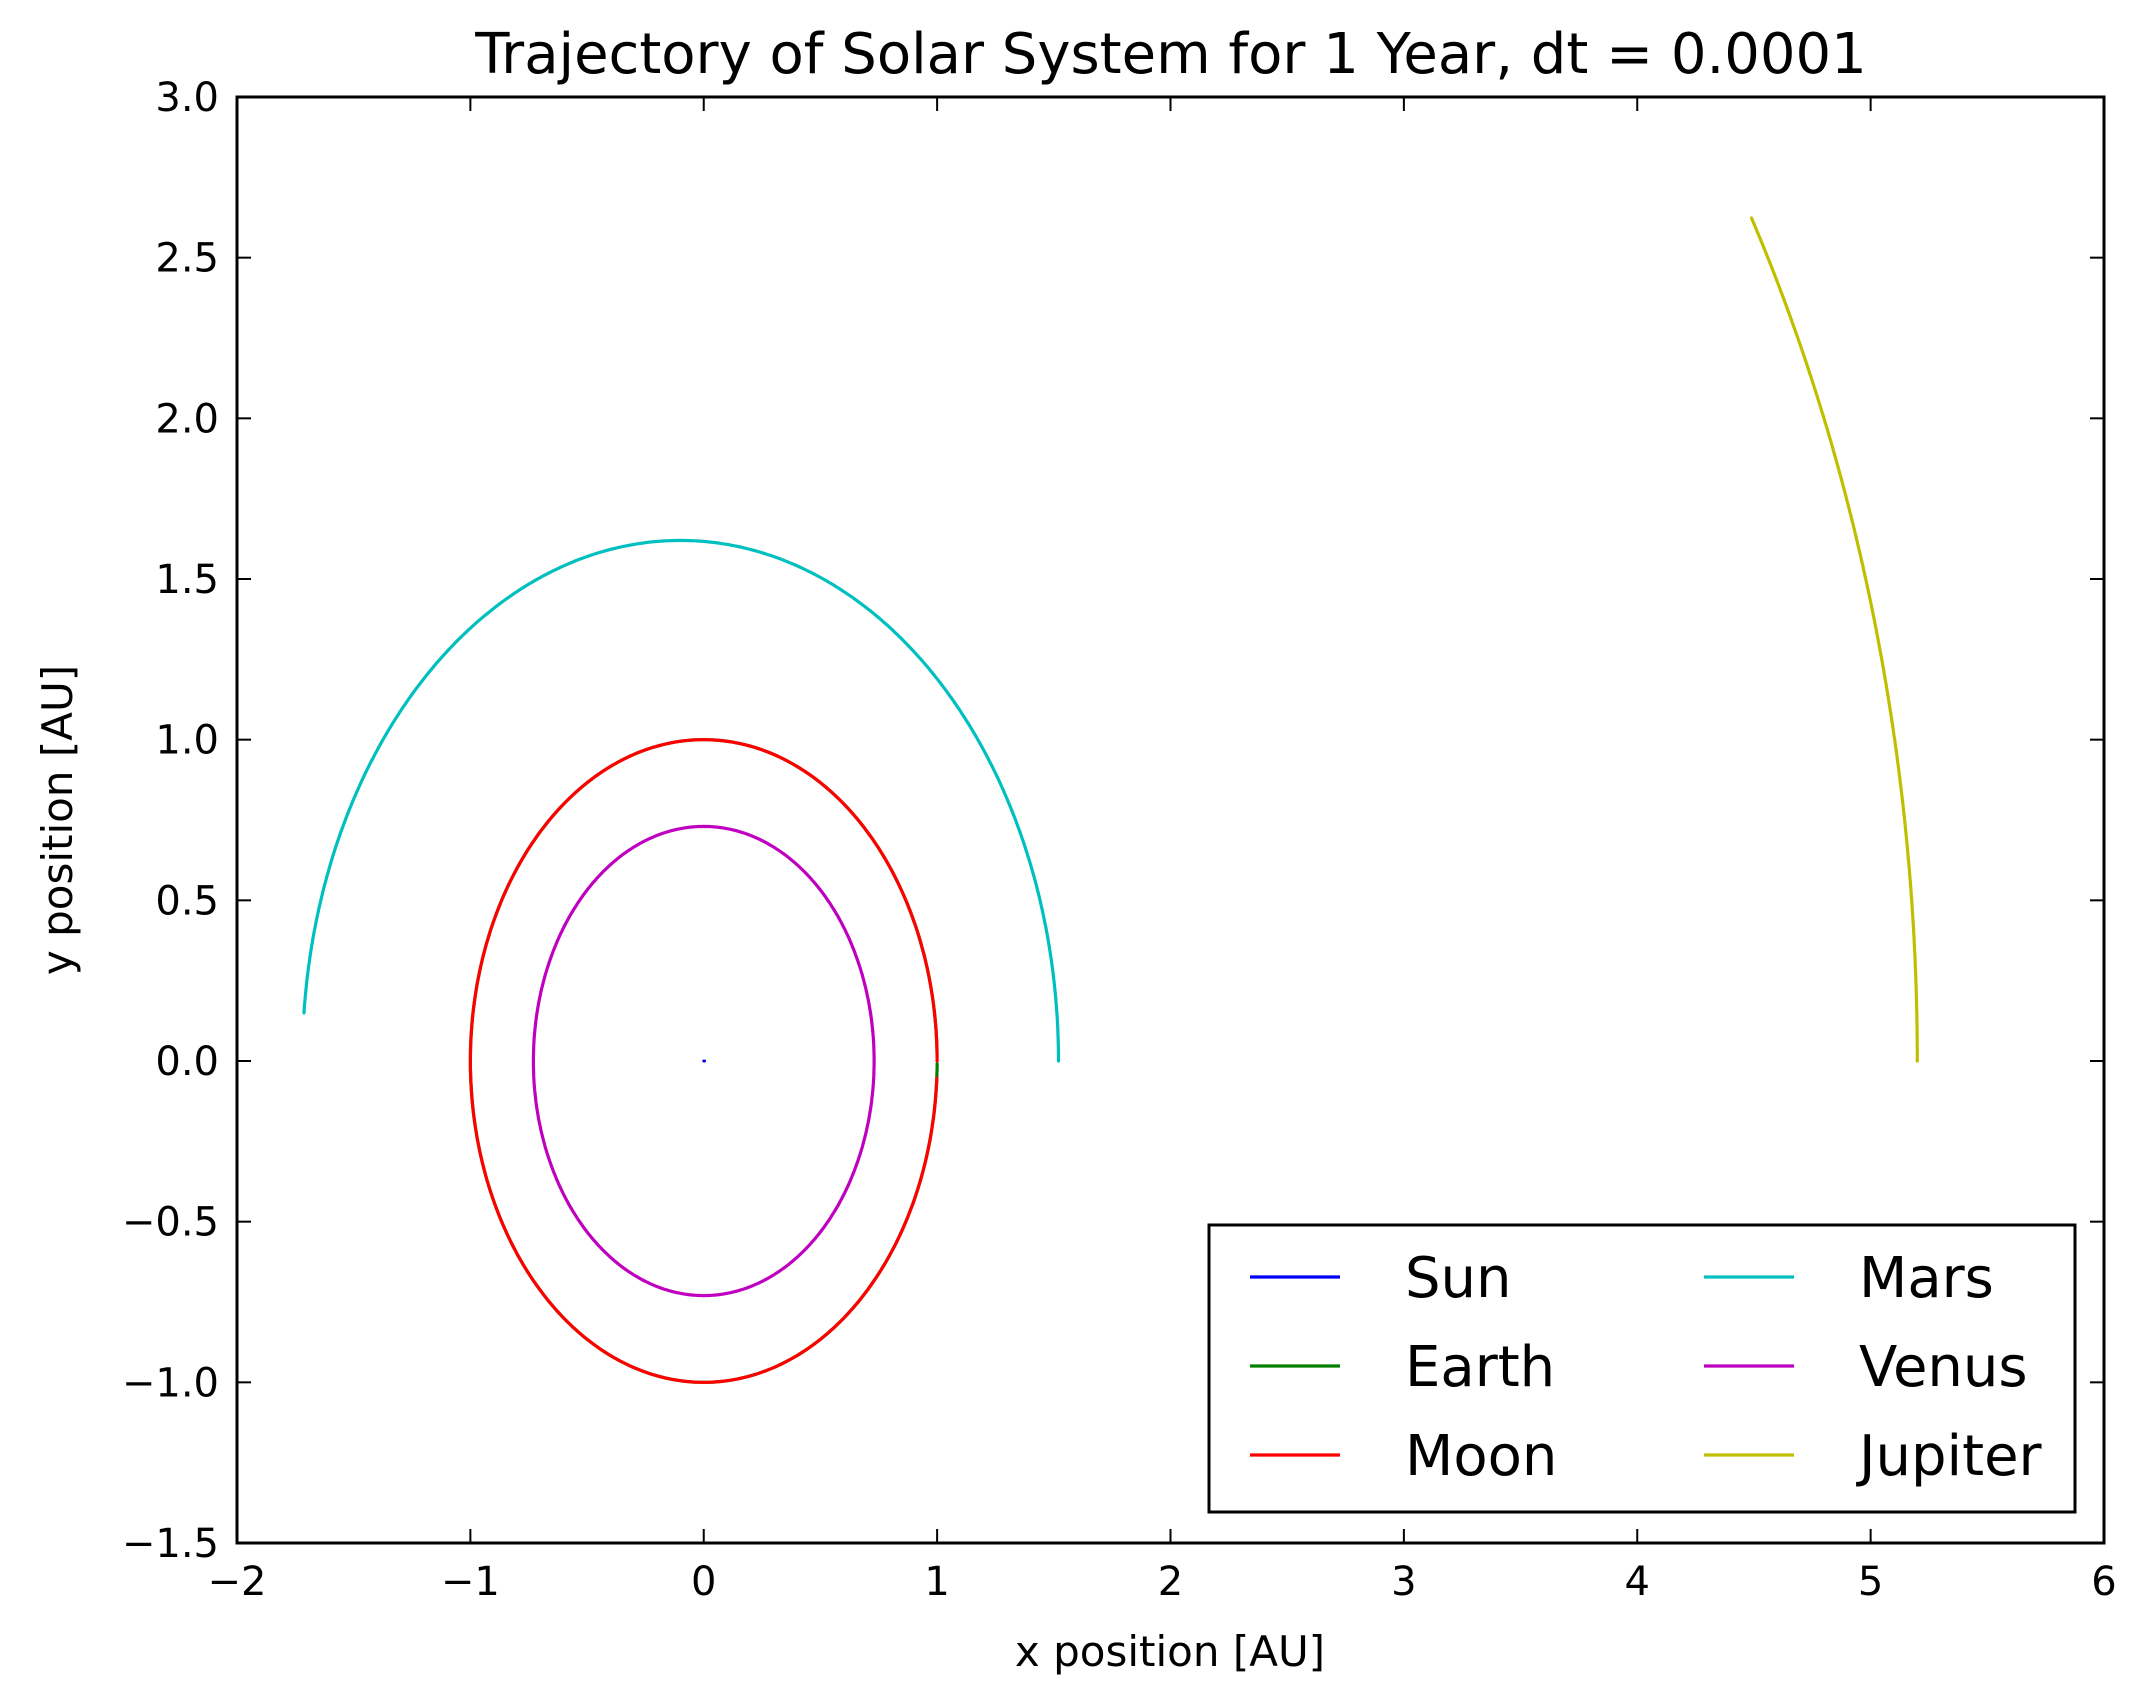 This screenshot has width=2142, height=1700. What do you see at coordinates (1458, 1278) in the screenshot?
I see `legend-label-sun: Sun` at bounding box center [1458, 1278].